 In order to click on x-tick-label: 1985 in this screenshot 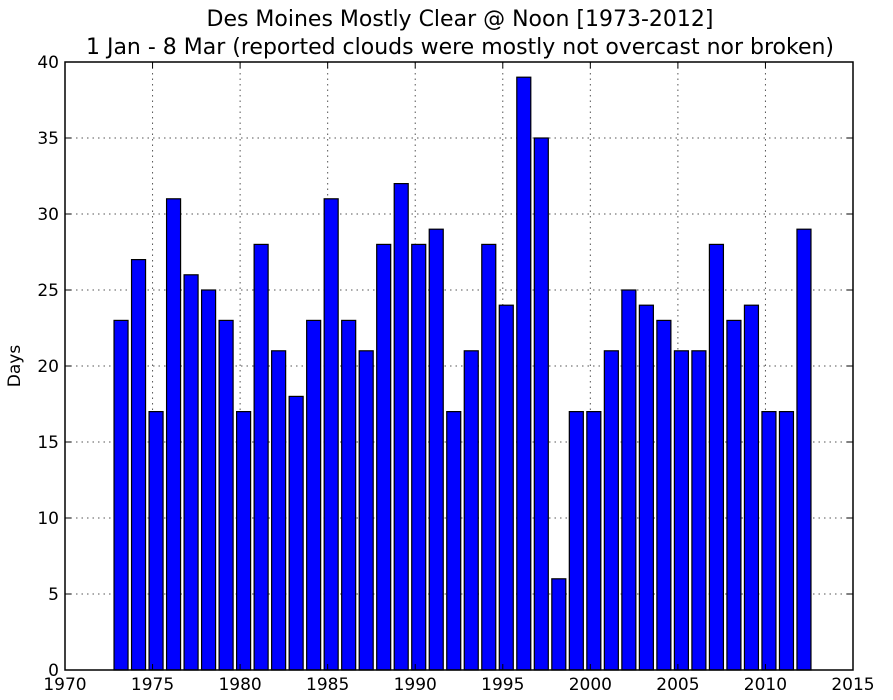, I will do `click(327, 685)`.